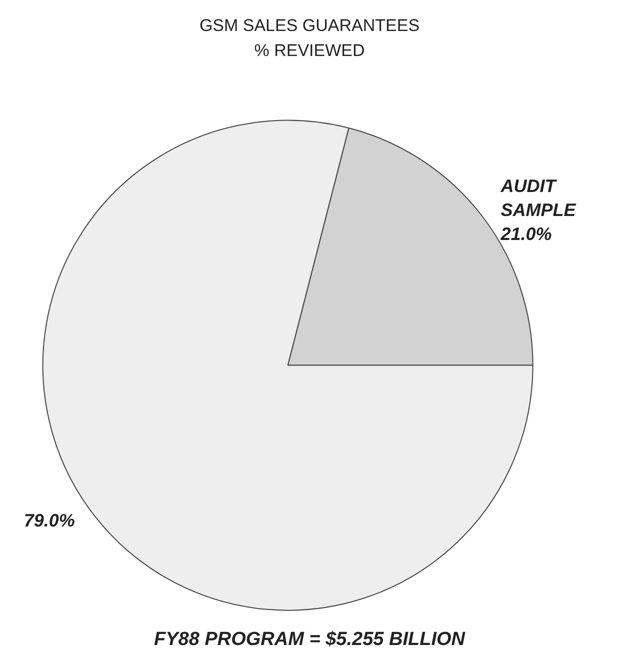 Image resolution: width=619 pixels, height=657 pixels. I want to click on data-label: 21.0%, so click(526, 234).